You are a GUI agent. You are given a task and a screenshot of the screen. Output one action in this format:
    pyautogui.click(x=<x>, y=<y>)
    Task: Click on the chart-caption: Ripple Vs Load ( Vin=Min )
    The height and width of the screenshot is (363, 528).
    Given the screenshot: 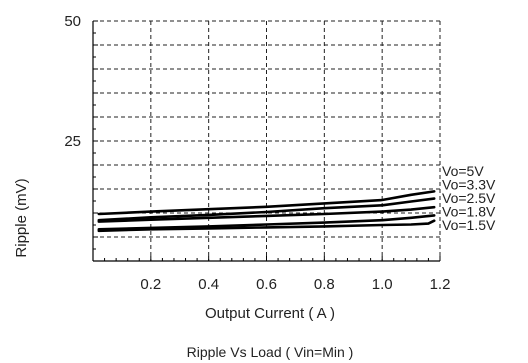 What is the action you would take?
    pyautogui.click(x=270, y=352)
    